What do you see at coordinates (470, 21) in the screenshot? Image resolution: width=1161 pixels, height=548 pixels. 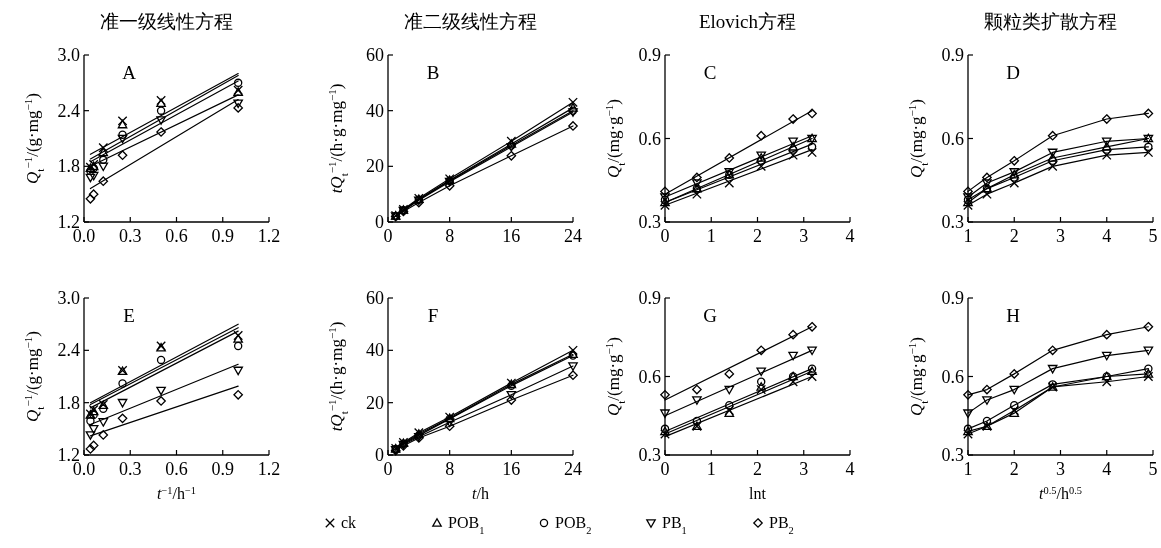 I see `chart-title: 准二级线性方程` at bounding box center [470, 21].